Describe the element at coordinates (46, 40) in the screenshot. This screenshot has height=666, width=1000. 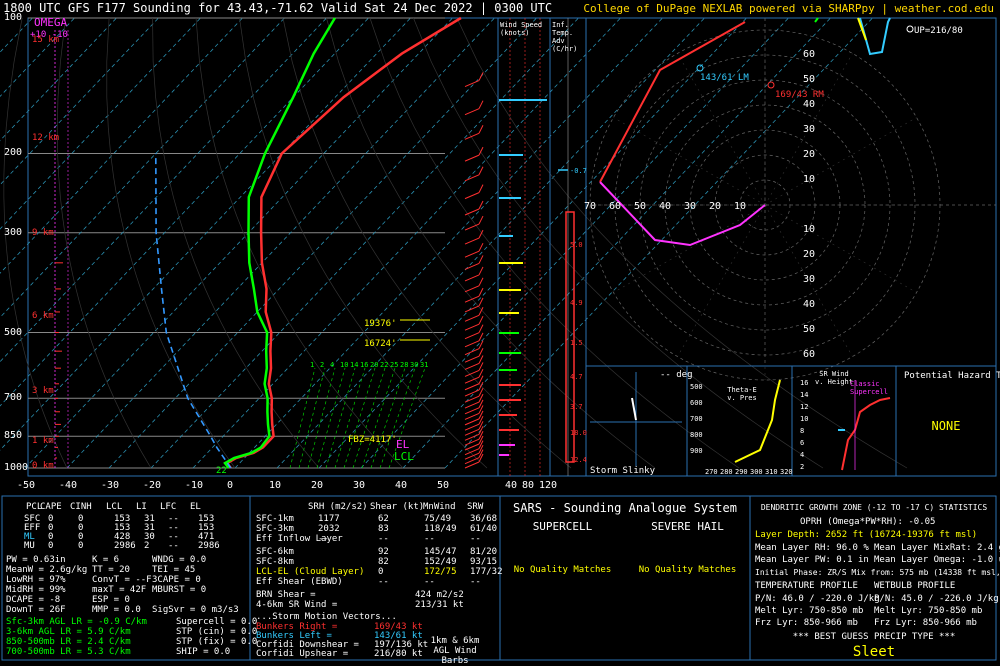
I see `height-label-0: 15 km` at that location.